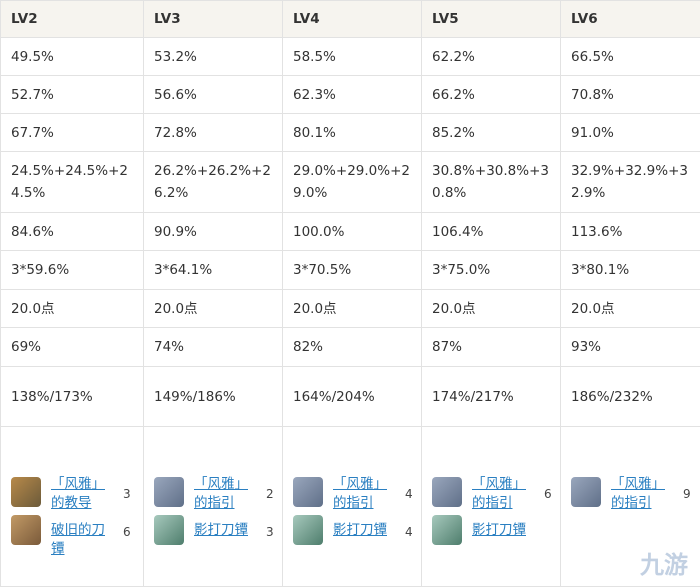  I want to click on table-row: 52.7%56.6%62.3%66.2%70.8%, so click(350, 95).